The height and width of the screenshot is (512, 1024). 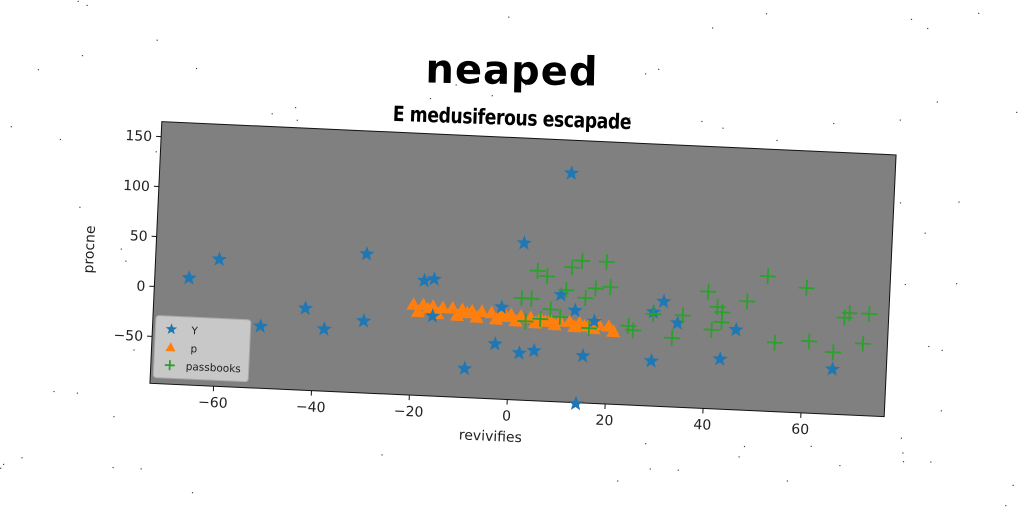 I want to click on legend-label-p: p, so click(x=194, y=349).